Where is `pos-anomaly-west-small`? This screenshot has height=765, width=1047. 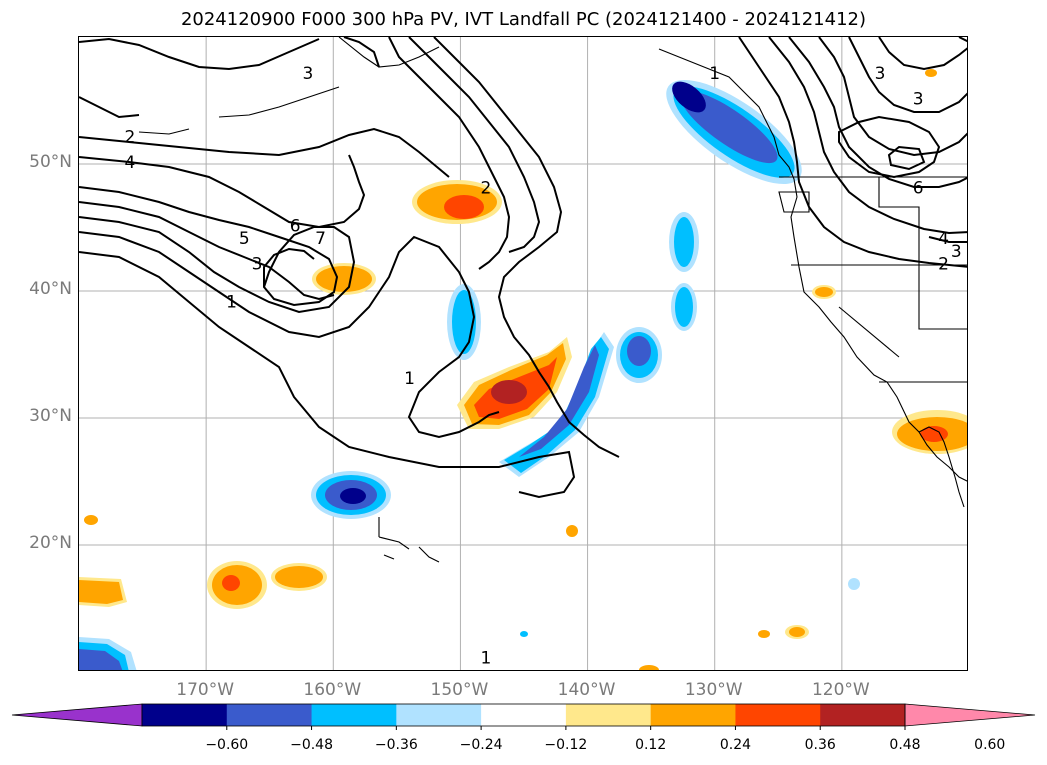
pos-anomaly-west-small is located at coordinates (344, 279).